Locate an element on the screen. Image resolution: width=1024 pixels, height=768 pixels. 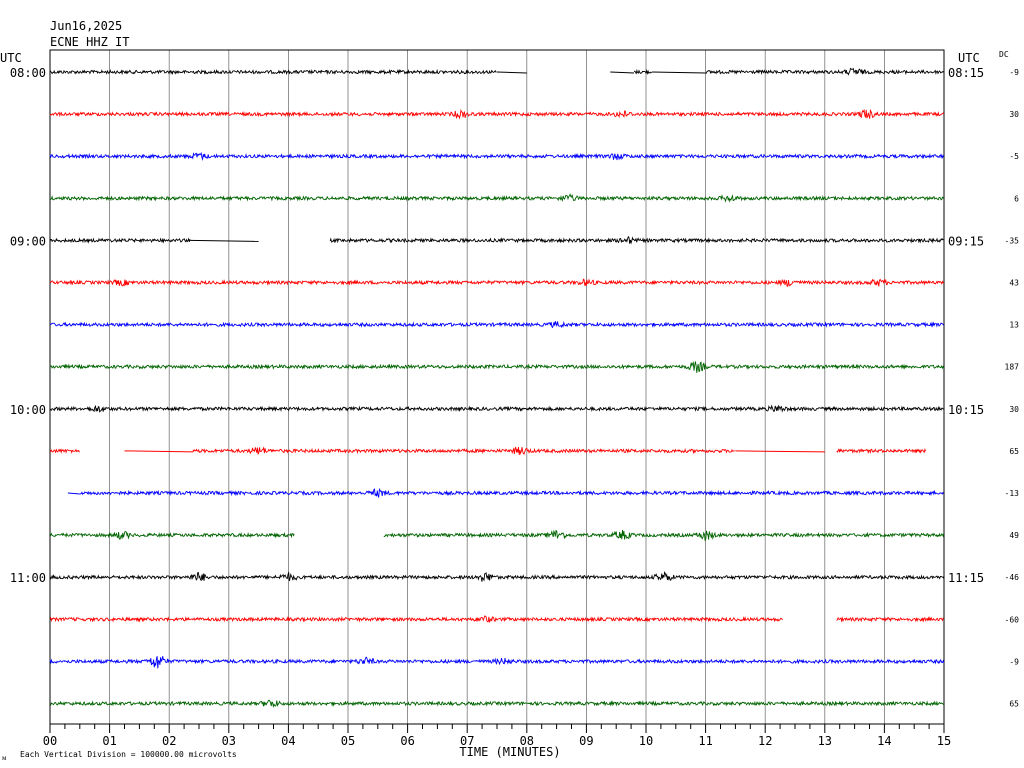
dc-offset-labels: -9 30 -5 6 -35 43 13 187 30 65 -13 49 -46 -60 -9 65 is located at coordinates (1012, 388).